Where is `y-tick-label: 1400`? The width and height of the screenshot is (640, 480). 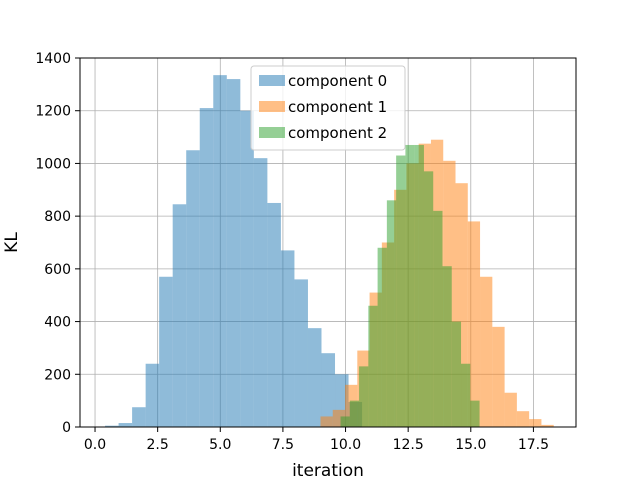 y-tick-label: 1400 is located at coordinates (53, 59).